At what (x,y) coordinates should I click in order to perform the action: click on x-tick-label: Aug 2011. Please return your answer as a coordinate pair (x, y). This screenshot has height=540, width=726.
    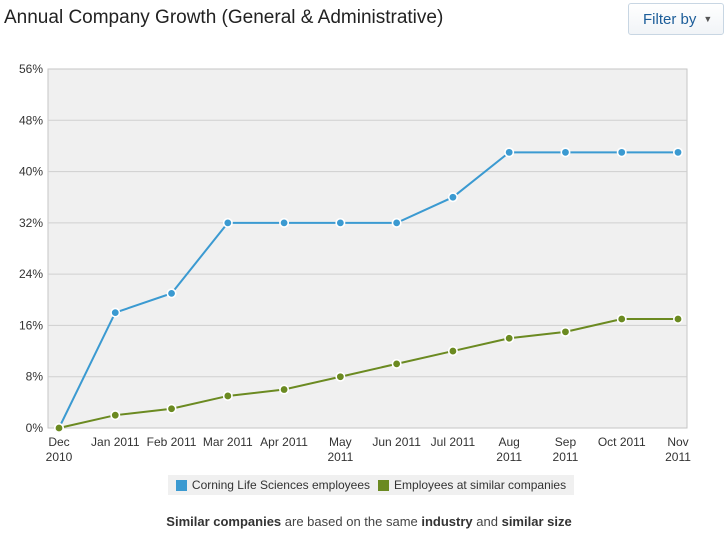
    Looking at the image, I should click on (509, 449).